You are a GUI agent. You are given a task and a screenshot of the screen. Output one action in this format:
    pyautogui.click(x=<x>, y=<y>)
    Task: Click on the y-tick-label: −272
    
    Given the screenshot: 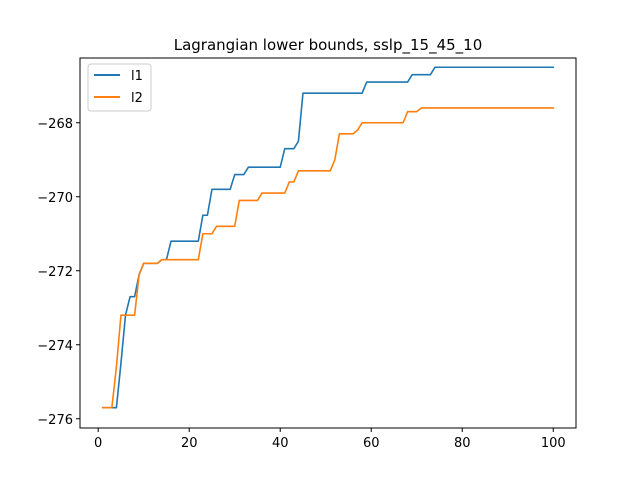 What is the action you would take?
    pyautogui.click(x=55, y=272)
    